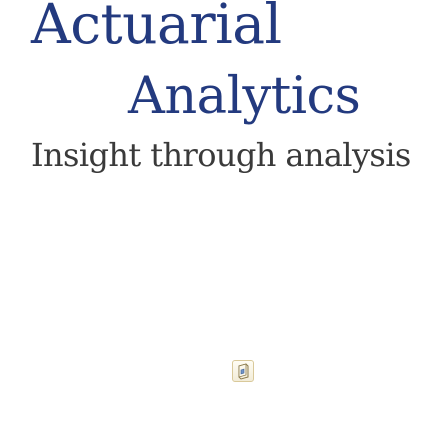 This screenshot has height=421, width=426. I want to click on missing-plugin-placeholder, so click(243, 371).